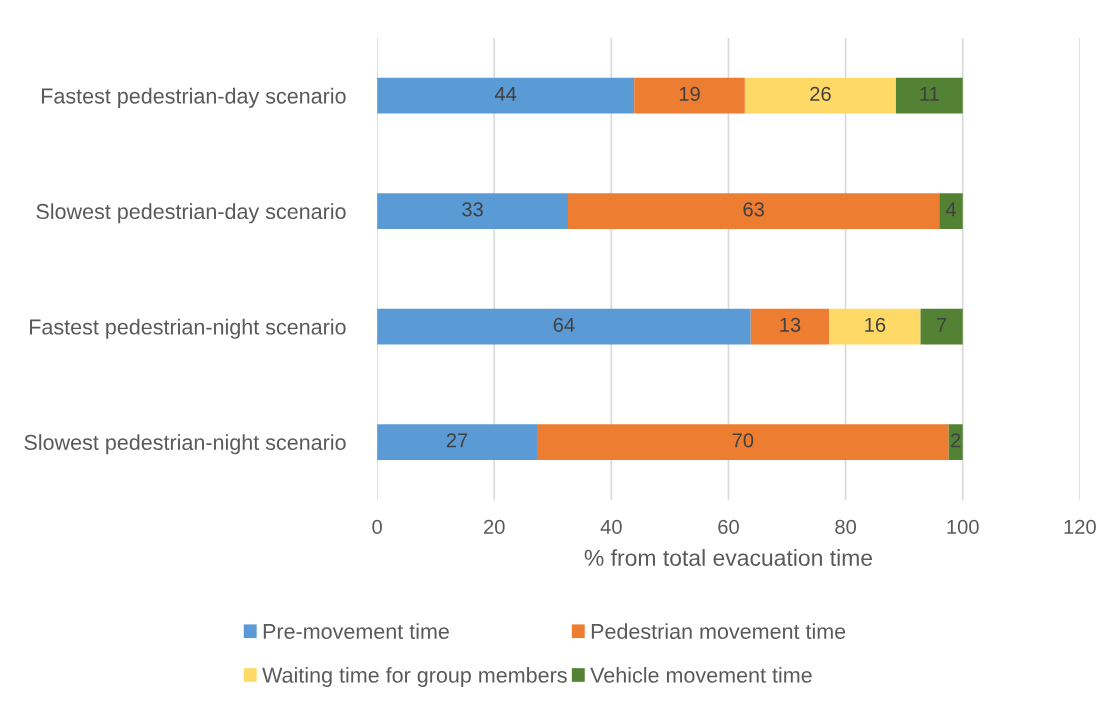 The image size is (1119, 715). I want to click on data-label: 64, so click(564, 324).